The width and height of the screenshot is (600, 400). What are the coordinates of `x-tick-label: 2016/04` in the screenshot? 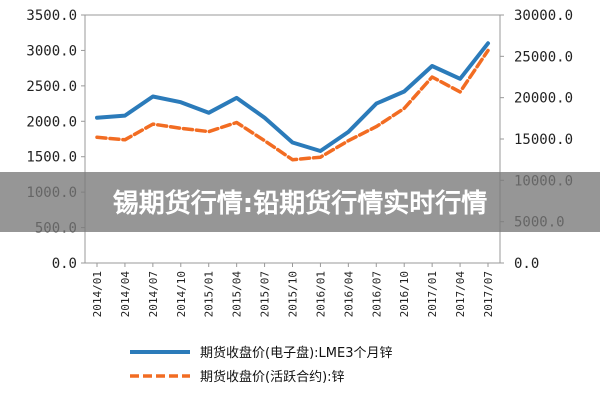 It's located at (348, 294).